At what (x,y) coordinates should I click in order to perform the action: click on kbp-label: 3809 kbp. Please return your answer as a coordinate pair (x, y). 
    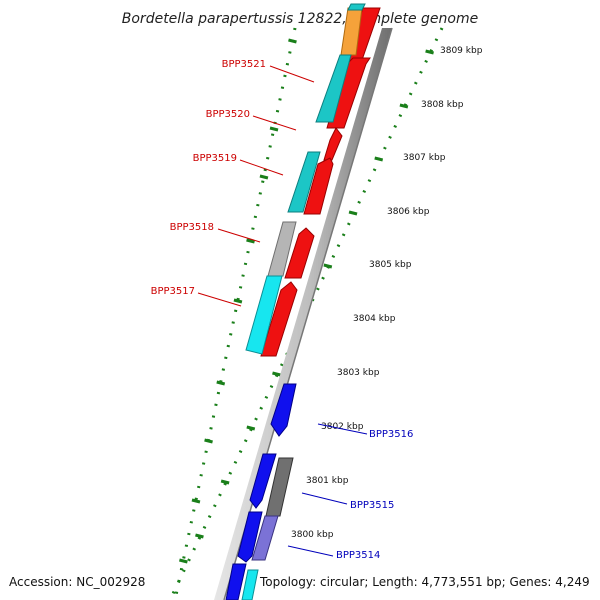
    Looking at the image, I should click on (461, 51).